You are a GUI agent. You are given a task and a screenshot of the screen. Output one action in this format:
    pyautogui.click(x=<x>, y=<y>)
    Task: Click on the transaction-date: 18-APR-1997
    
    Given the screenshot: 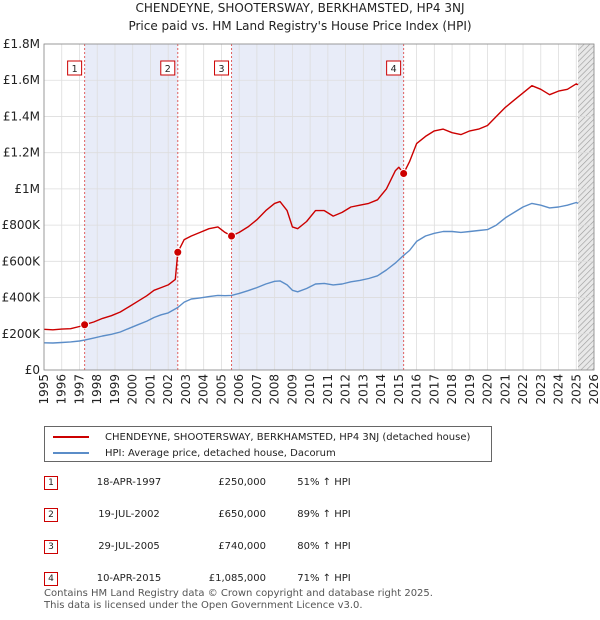 What is the action you would take?
    pyautogui.click(x=129, y=482)
    